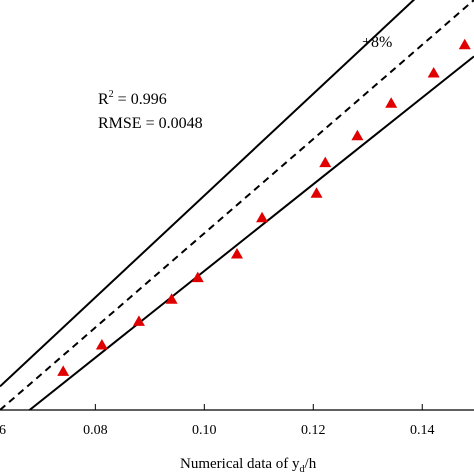 The image size is (474, 474). I want to click on r2-prefix: R, so click(103, 99).